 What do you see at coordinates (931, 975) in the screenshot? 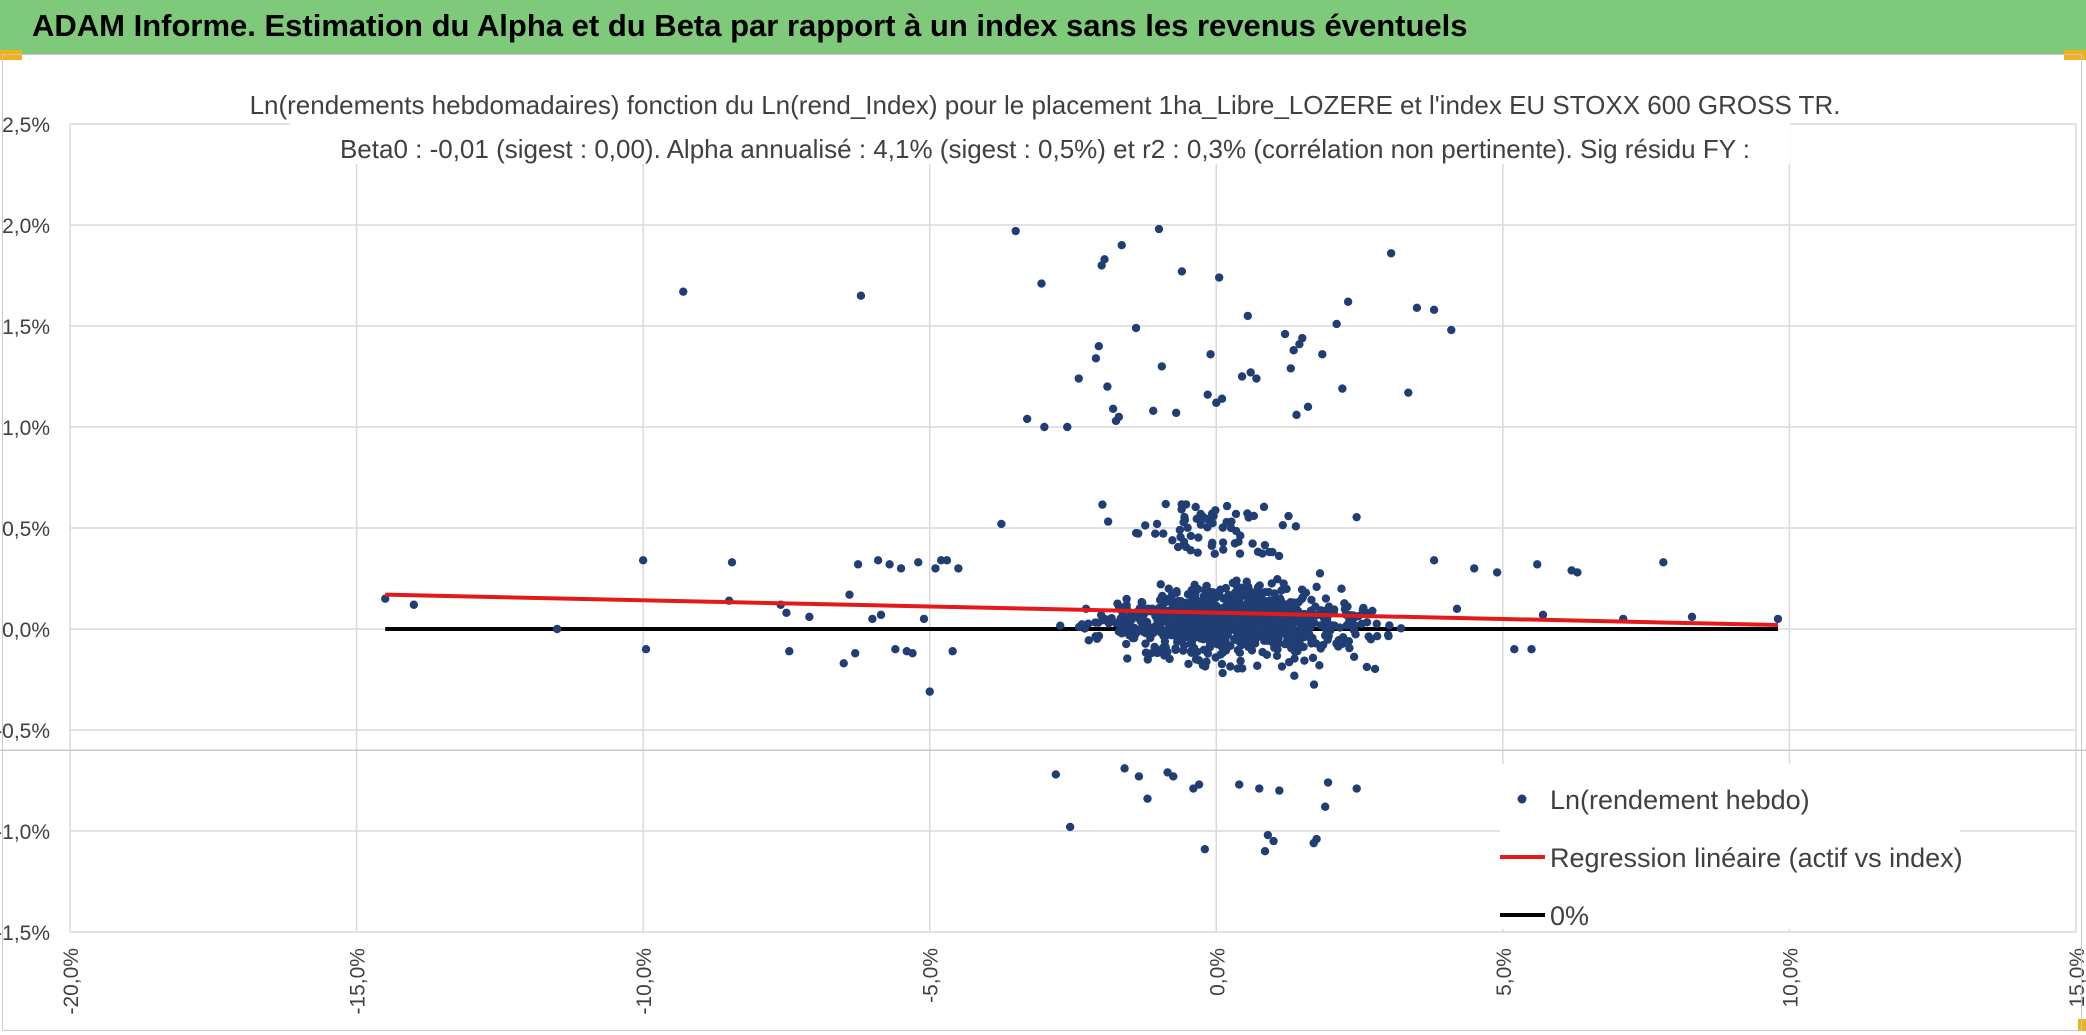
I see `x-tick-label: -5,0%` at bounding box center [931, 975].